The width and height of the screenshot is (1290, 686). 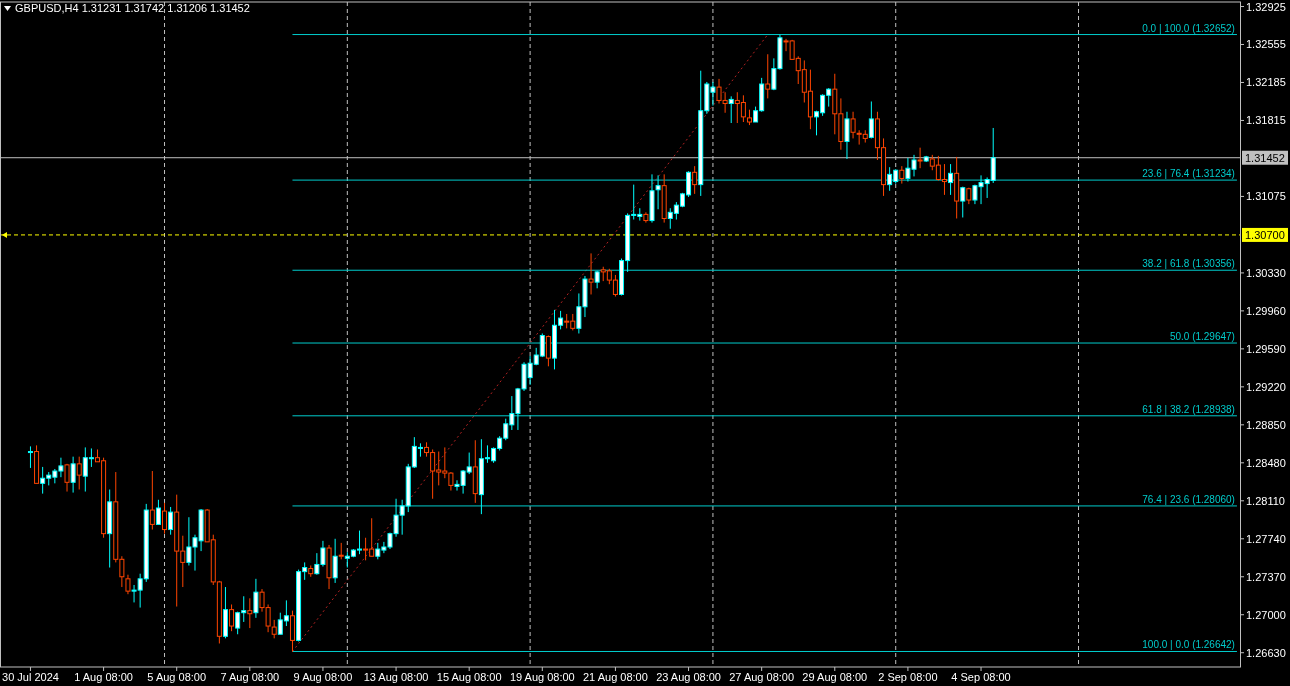 I want to click on series-label: 100.0 | 0.0 (1.26642), so click(x=1188, y=645).